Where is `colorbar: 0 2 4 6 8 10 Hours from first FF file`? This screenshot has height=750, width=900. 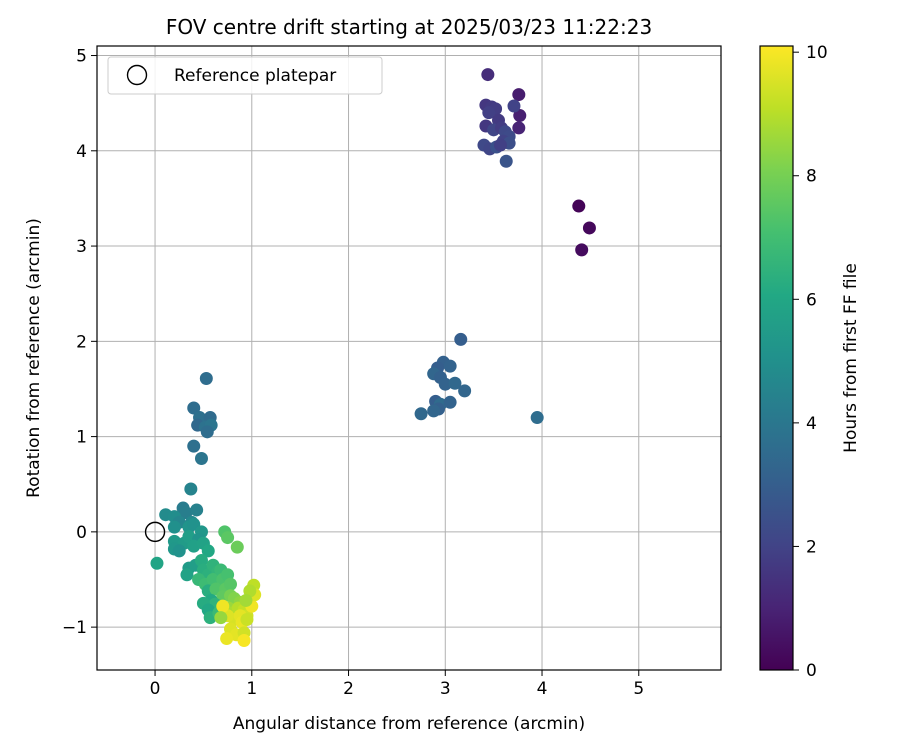
colorbar: 0 2 4 6 8 10 Hours from first FF file is located at coordinates (810, 362).